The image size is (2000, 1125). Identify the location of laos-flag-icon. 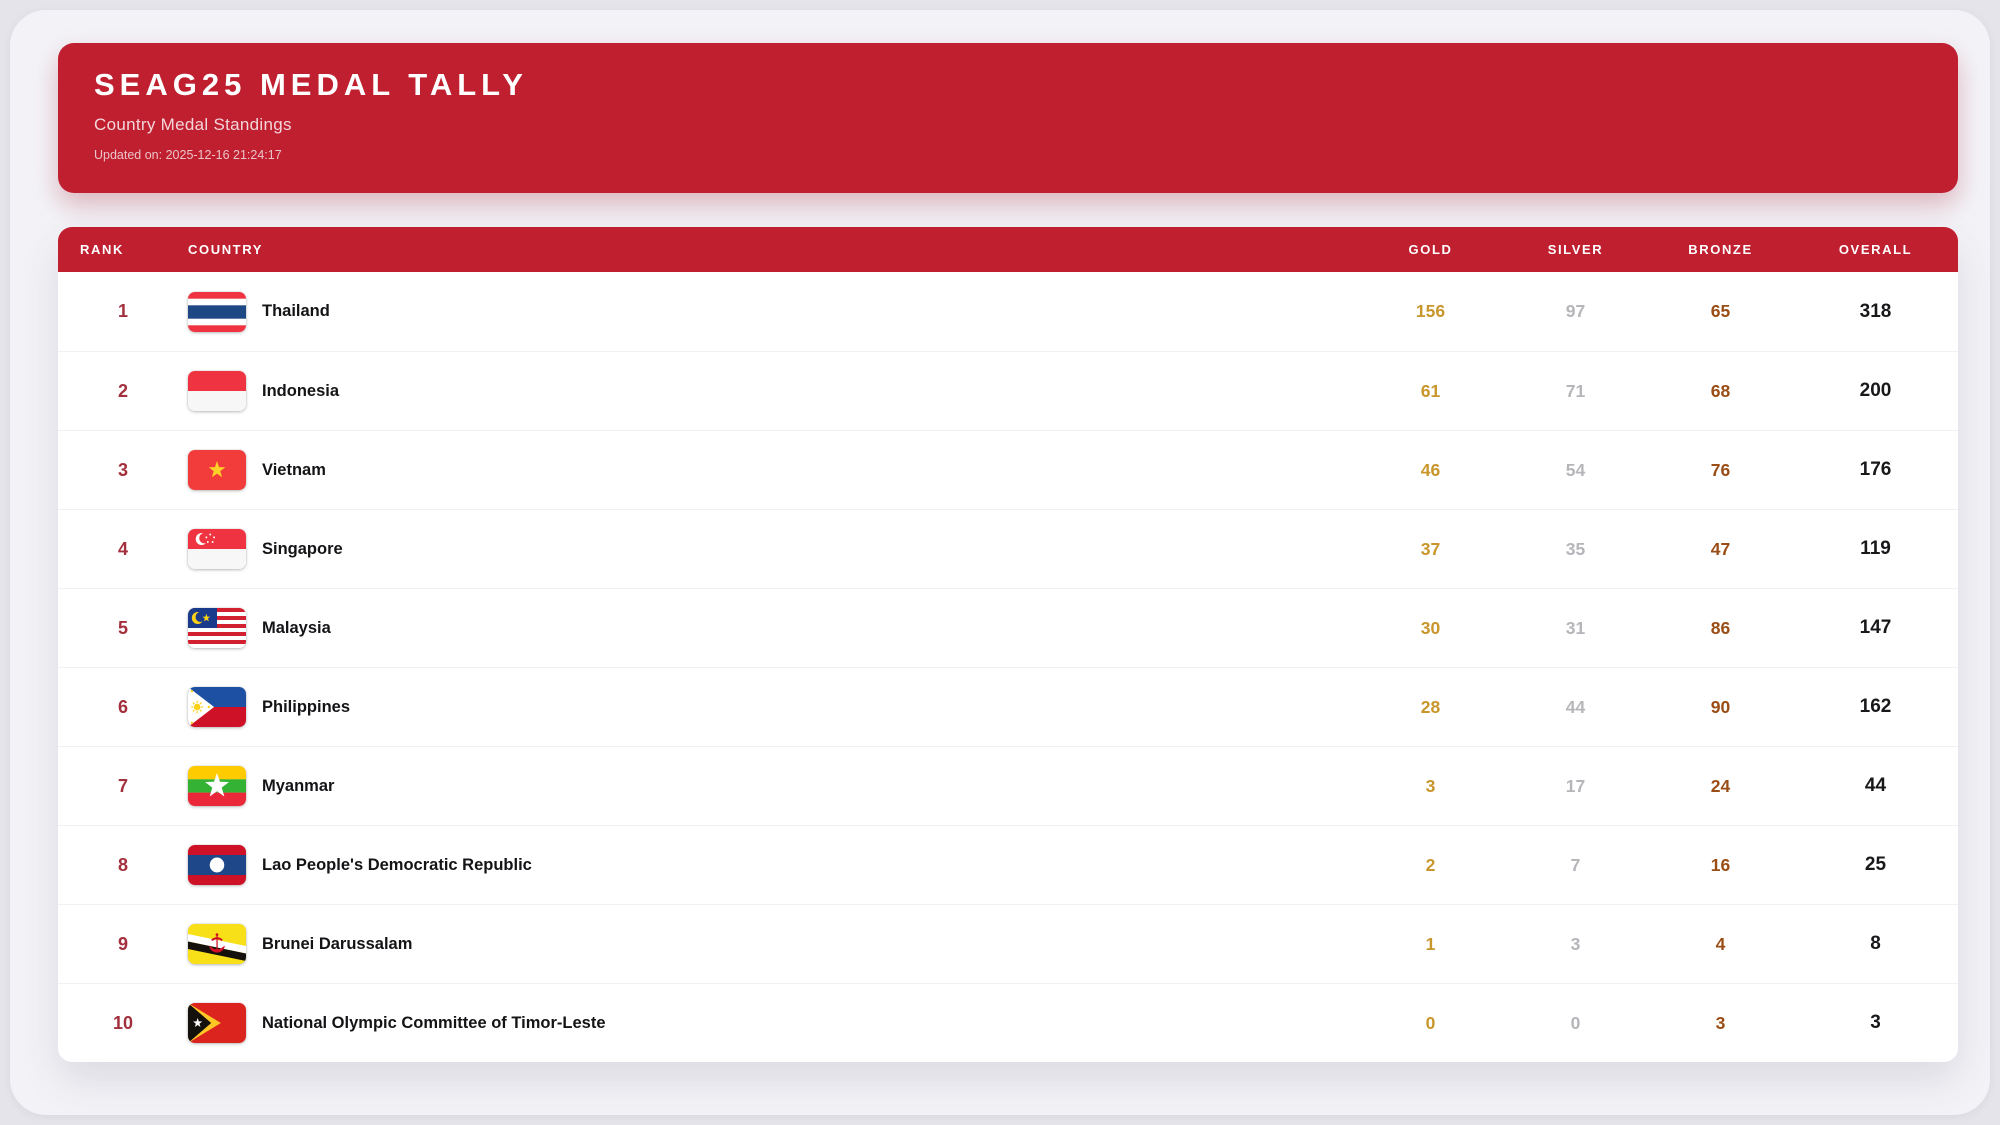
(217, 865).